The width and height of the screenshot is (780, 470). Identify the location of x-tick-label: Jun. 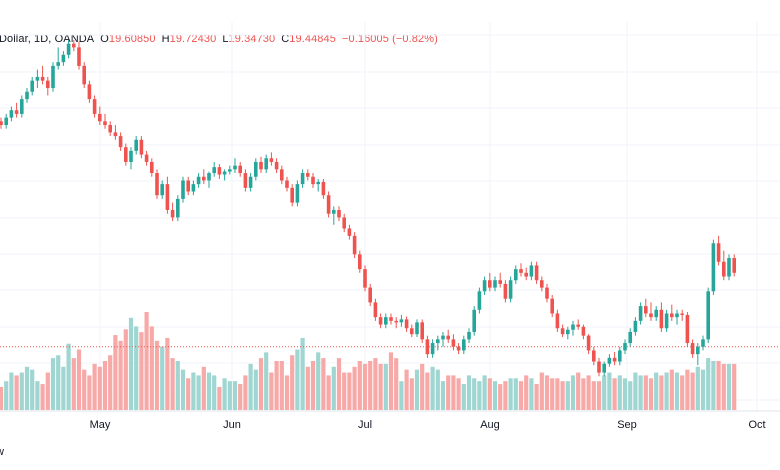
(232, 425).